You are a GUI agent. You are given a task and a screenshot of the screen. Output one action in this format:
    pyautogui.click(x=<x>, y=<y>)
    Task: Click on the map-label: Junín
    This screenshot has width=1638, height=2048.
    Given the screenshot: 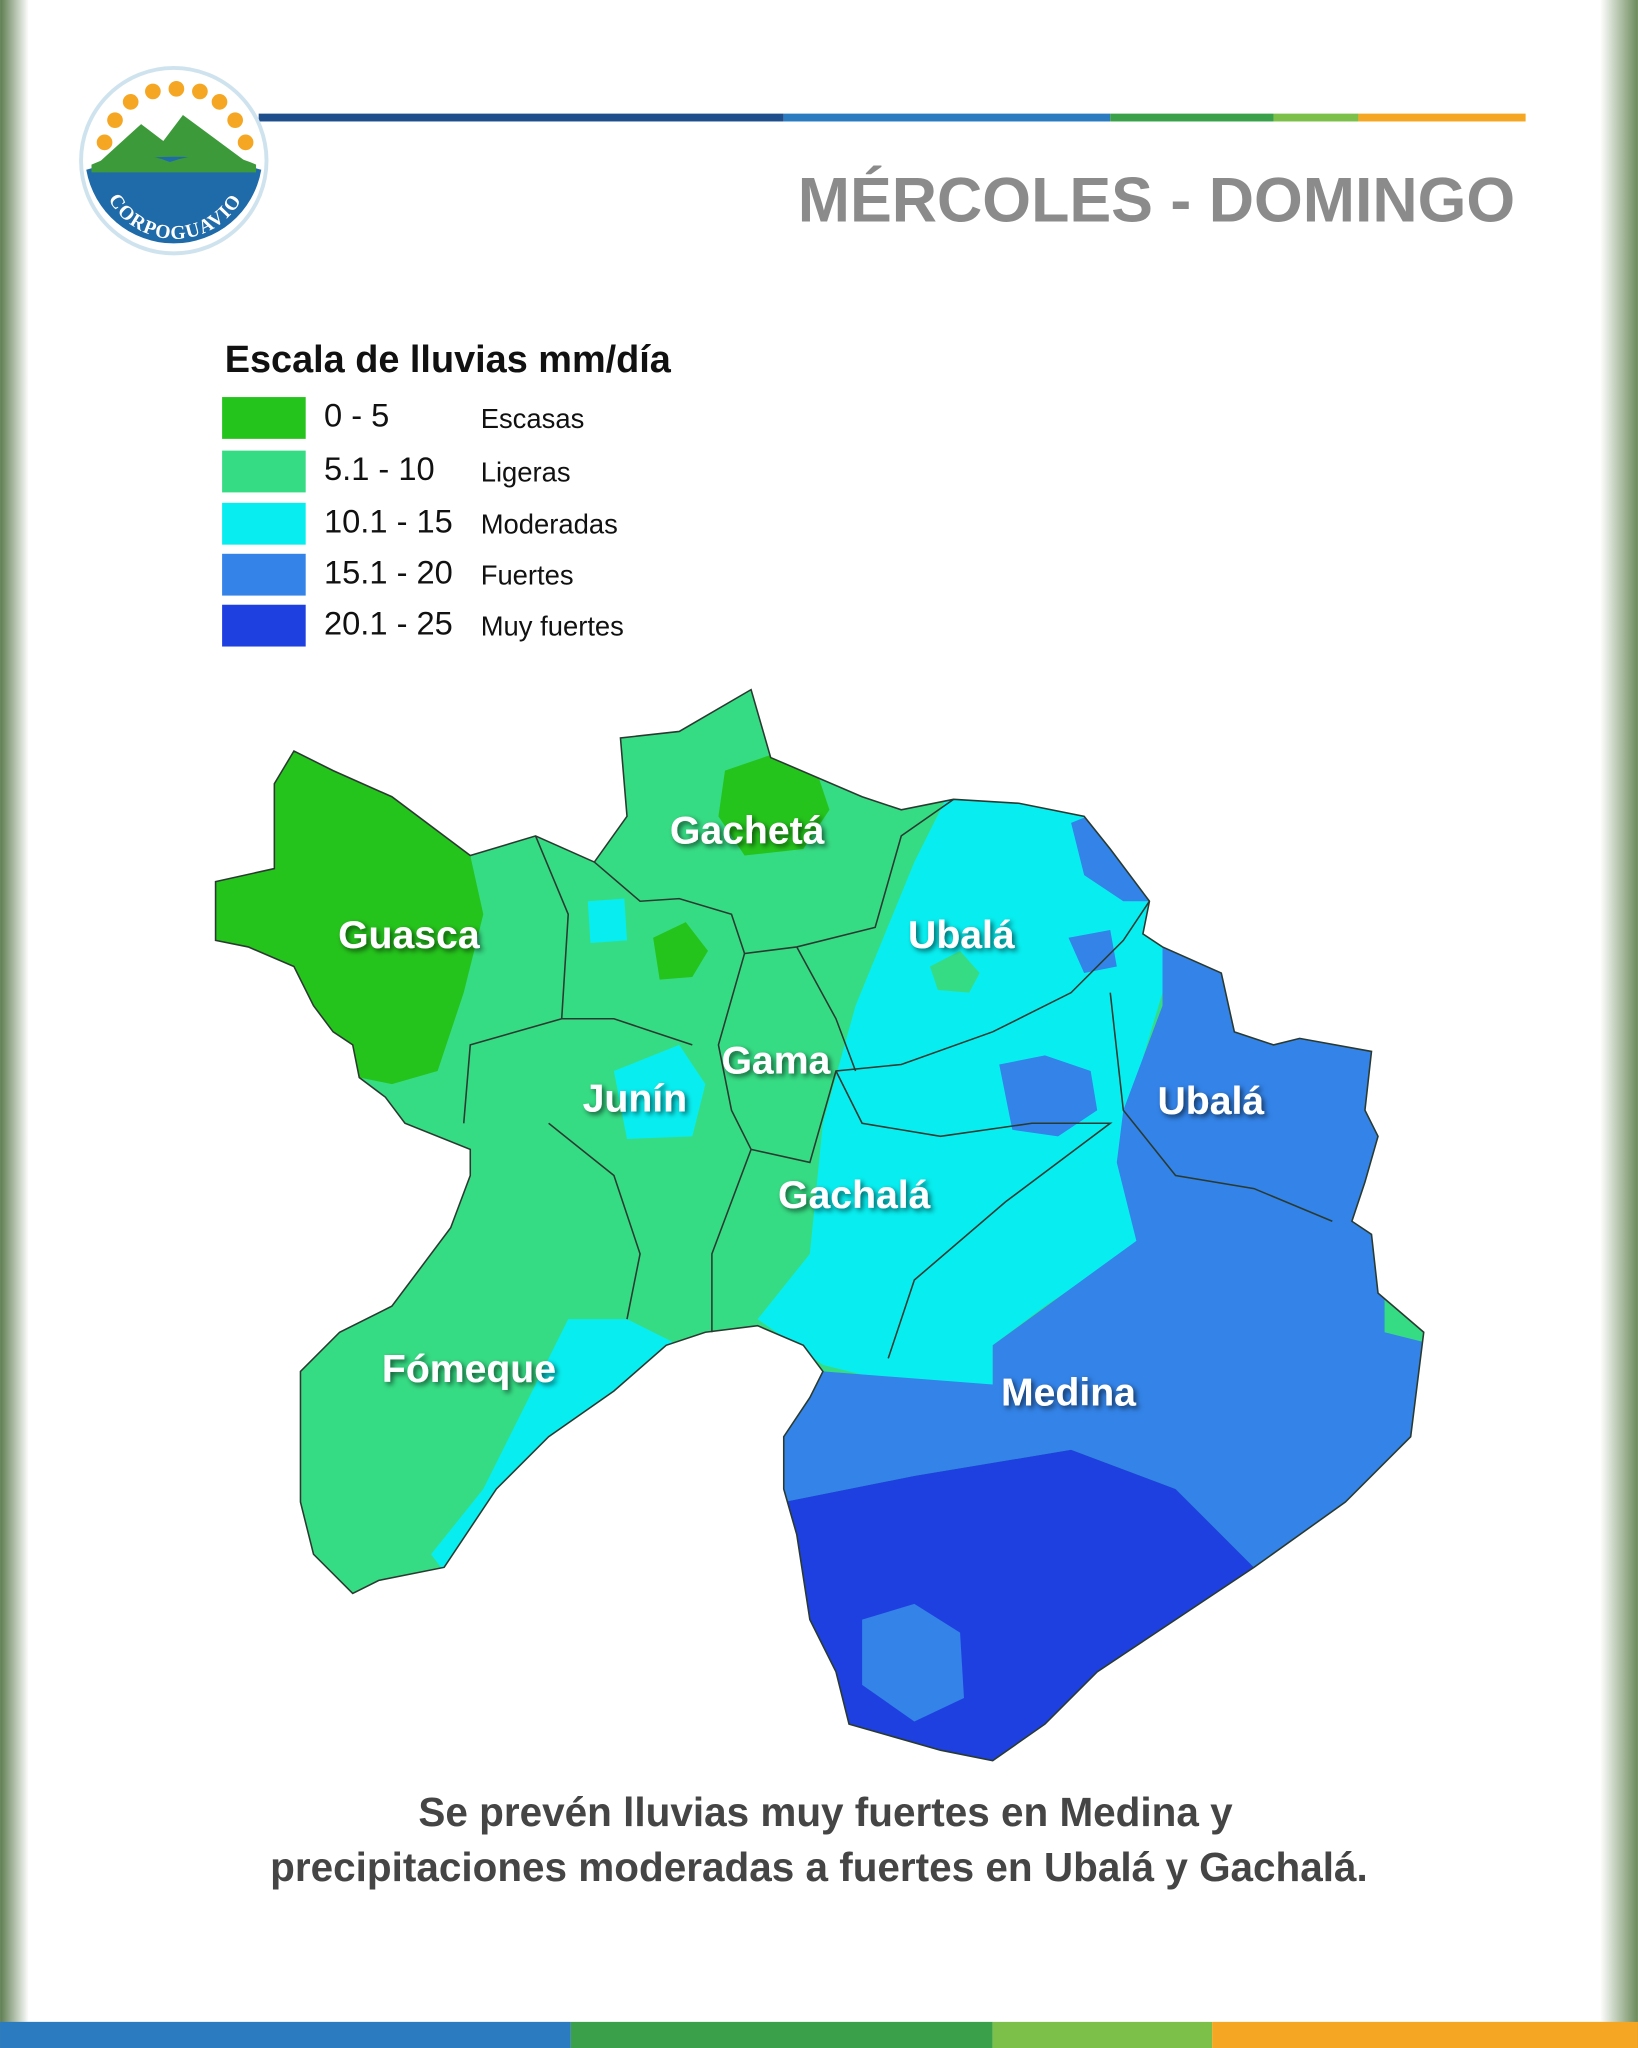 What is the action you would take?
    pyautogui.click(x=635, y=1098)
    